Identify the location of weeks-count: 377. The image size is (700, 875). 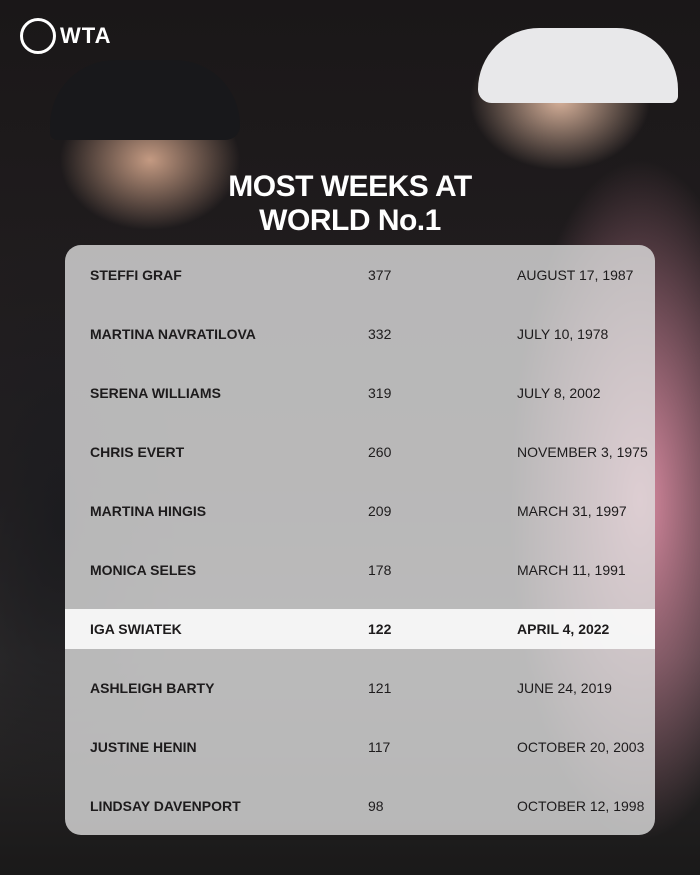
(380, 274).